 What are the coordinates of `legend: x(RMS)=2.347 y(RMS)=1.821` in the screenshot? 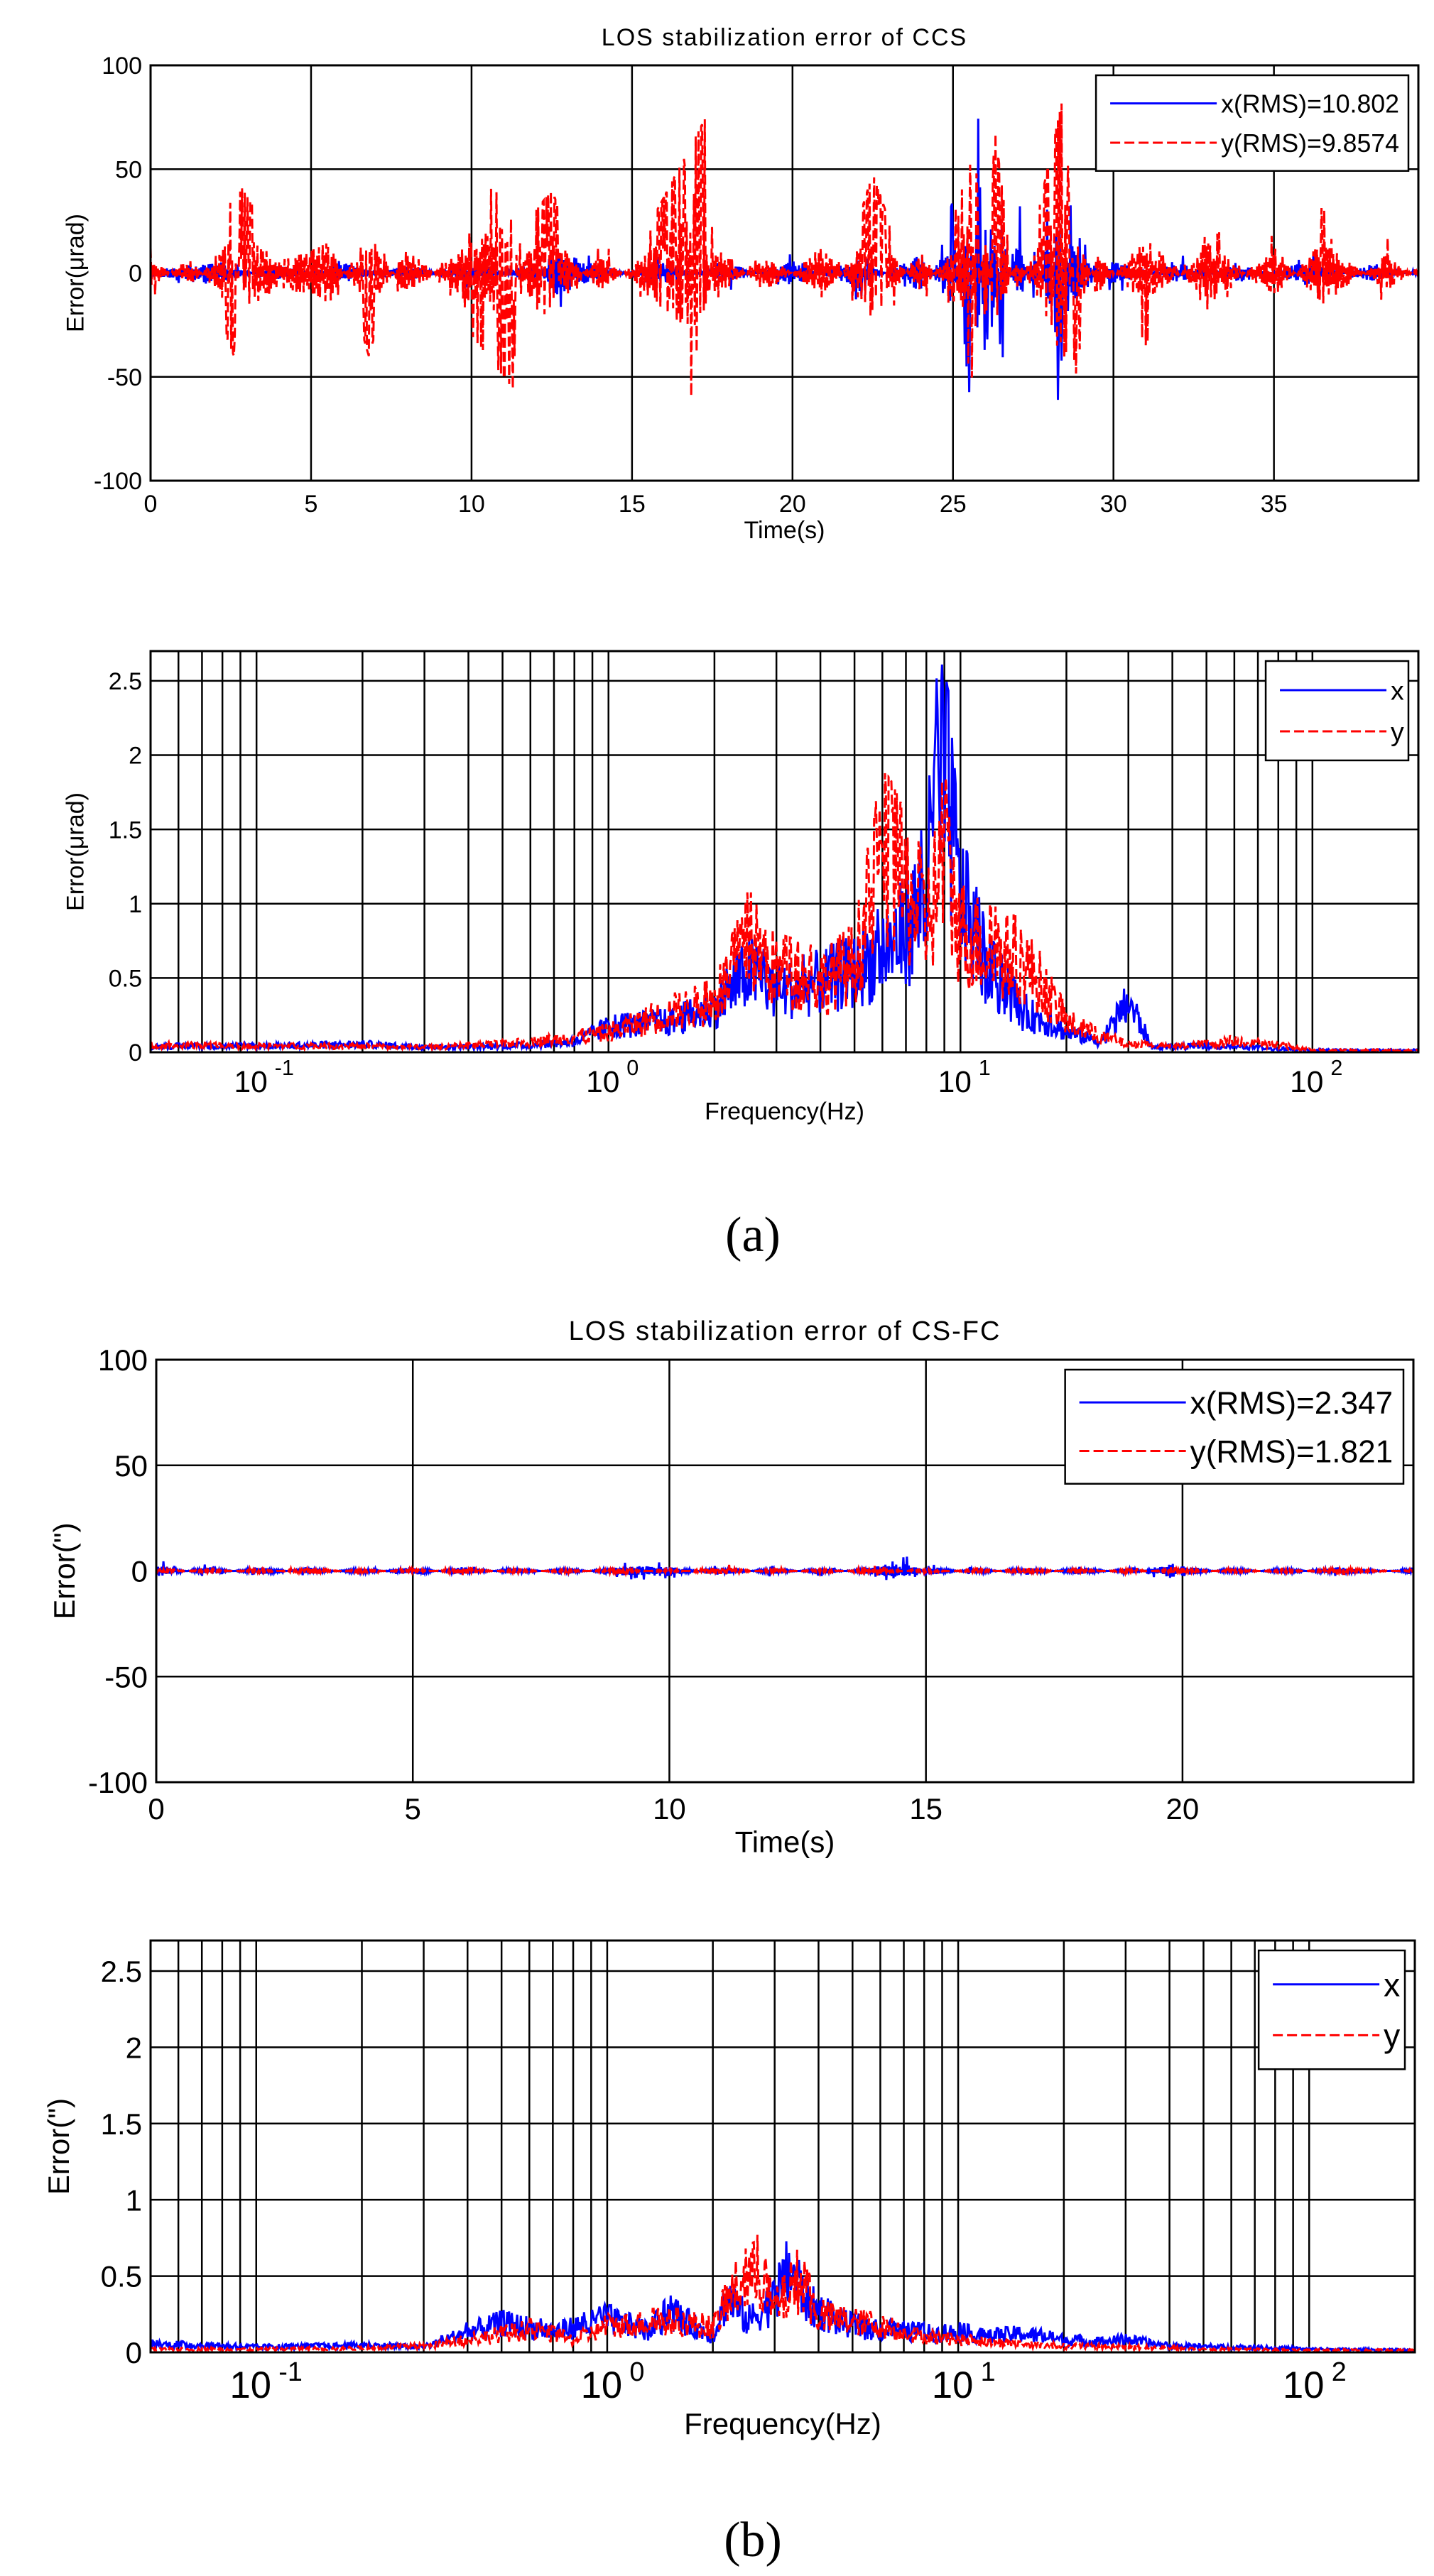 It's located at (1234, 1426).